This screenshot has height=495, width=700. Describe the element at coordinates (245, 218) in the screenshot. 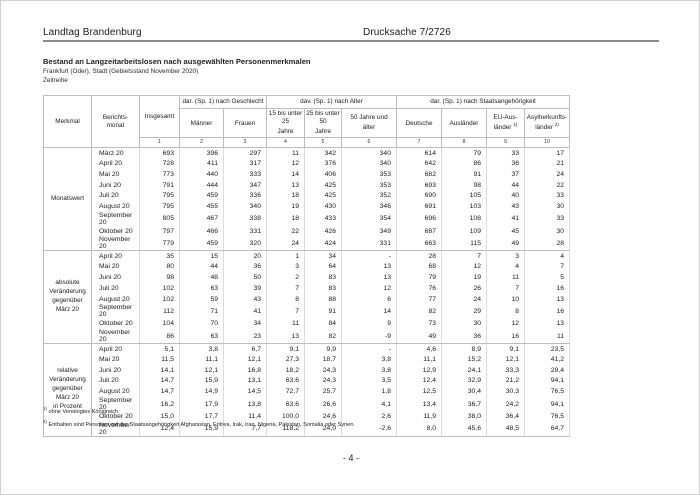

I see `value-cell: 338` at that location.